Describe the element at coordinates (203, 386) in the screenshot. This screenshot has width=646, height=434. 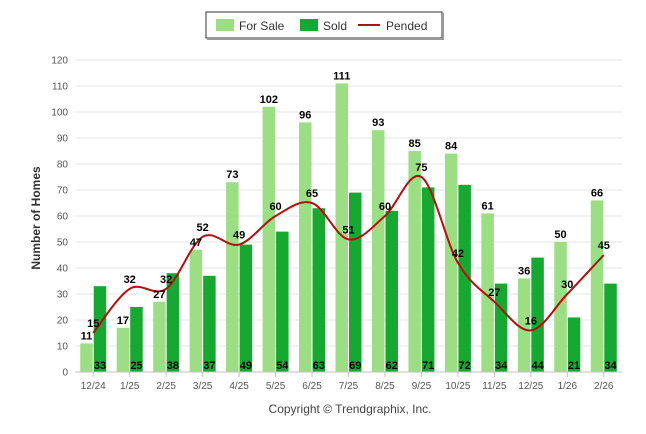
I see `x-tick-label: 3/25` at that location.